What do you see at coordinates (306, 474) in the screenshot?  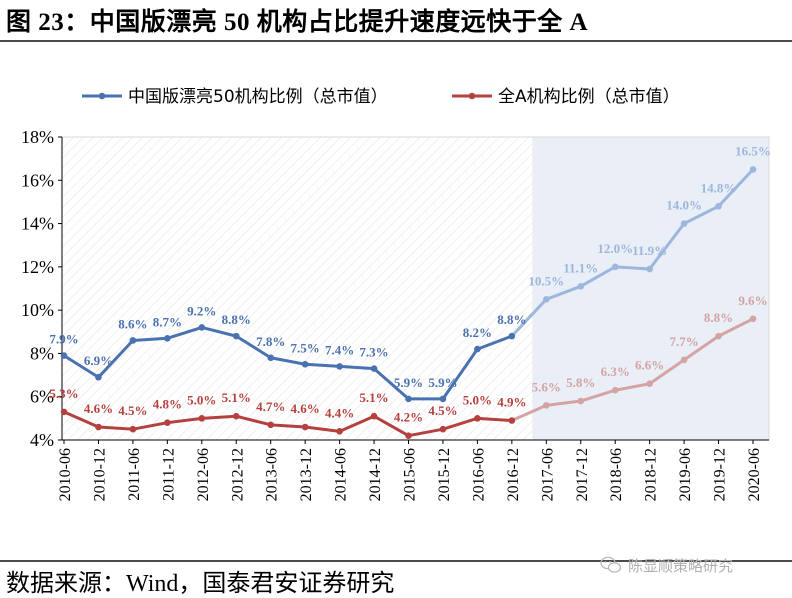 I see `x-tick-label: 2013-12` at bounding box center [306, 474].